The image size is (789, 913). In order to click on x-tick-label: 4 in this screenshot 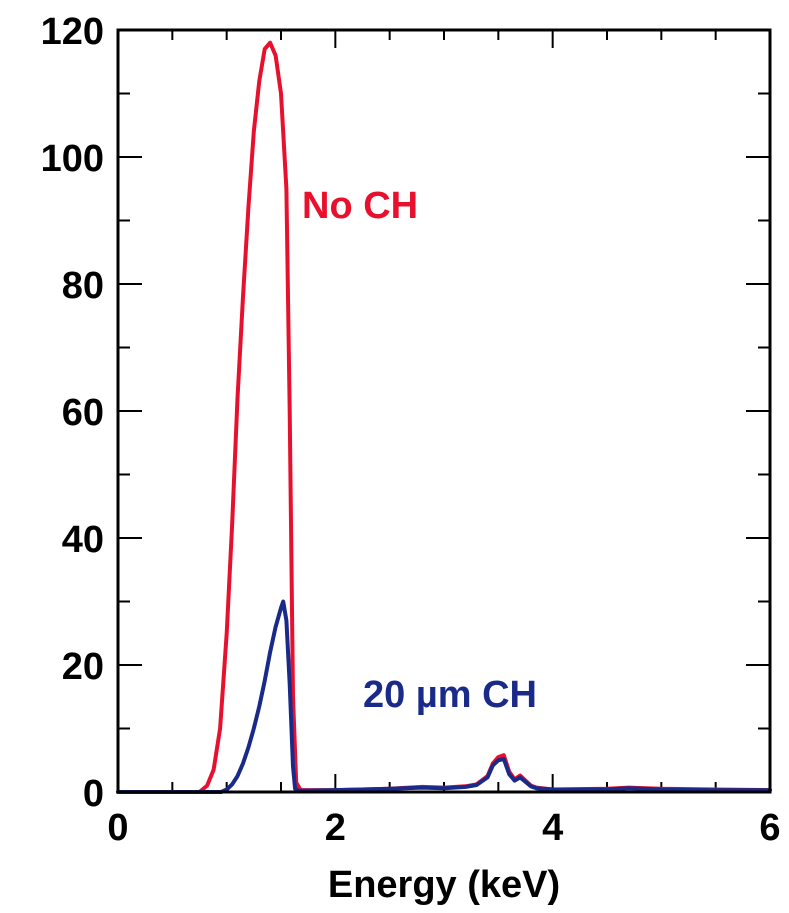, I will do `click(552, 828)`.